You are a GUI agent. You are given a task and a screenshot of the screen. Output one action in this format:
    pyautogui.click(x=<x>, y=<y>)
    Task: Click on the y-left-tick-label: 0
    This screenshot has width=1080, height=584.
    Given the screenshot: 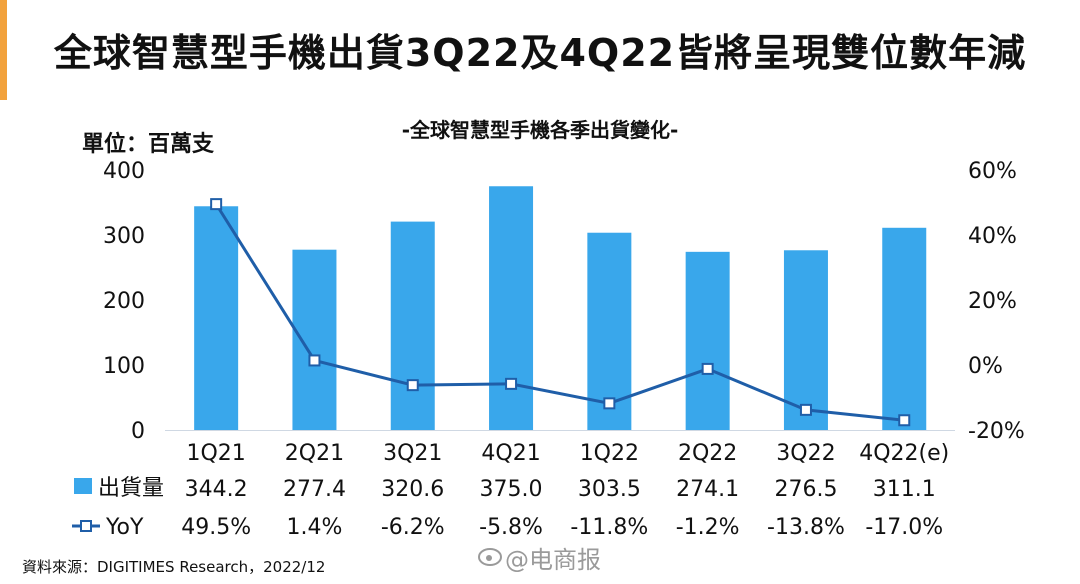 What is the action you would take?
    pyautogui.click(x=138, y=431)
    